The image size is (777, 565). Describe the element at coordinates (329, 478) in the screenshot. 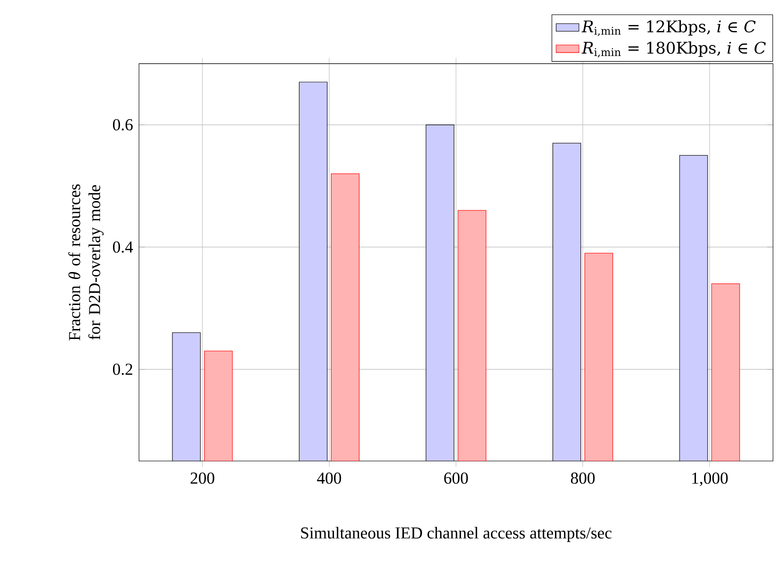

I see `x-tick-label: 400` at that location.